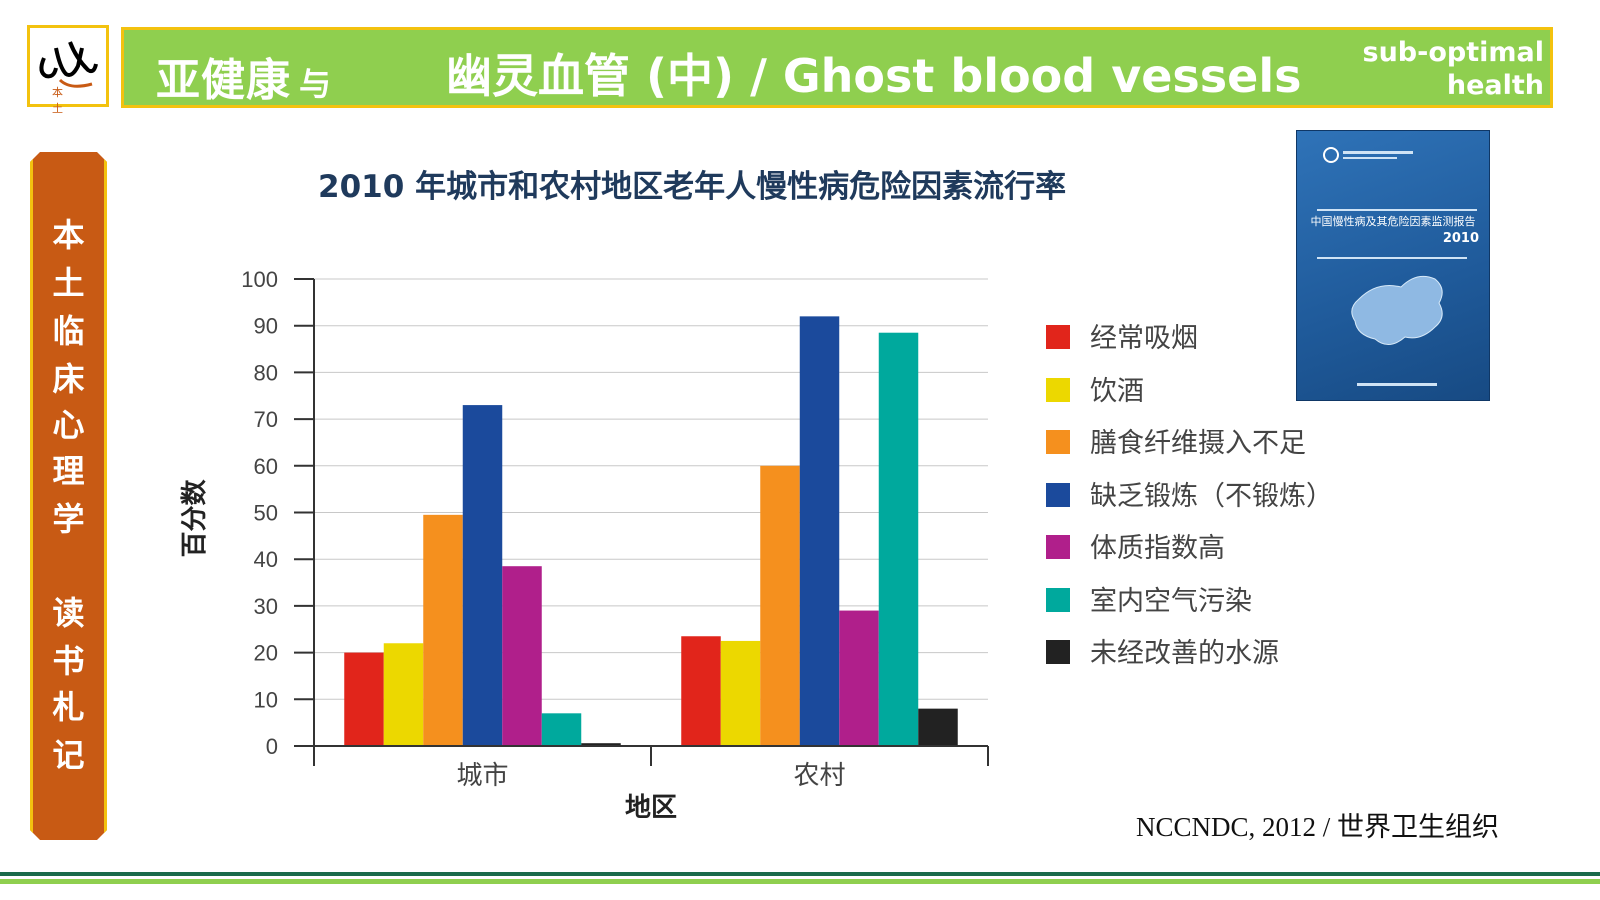 The width and height of the screenshot is (1600, 900). I want to click on right-title-line1: sub-optimal, so click(1453, 52).